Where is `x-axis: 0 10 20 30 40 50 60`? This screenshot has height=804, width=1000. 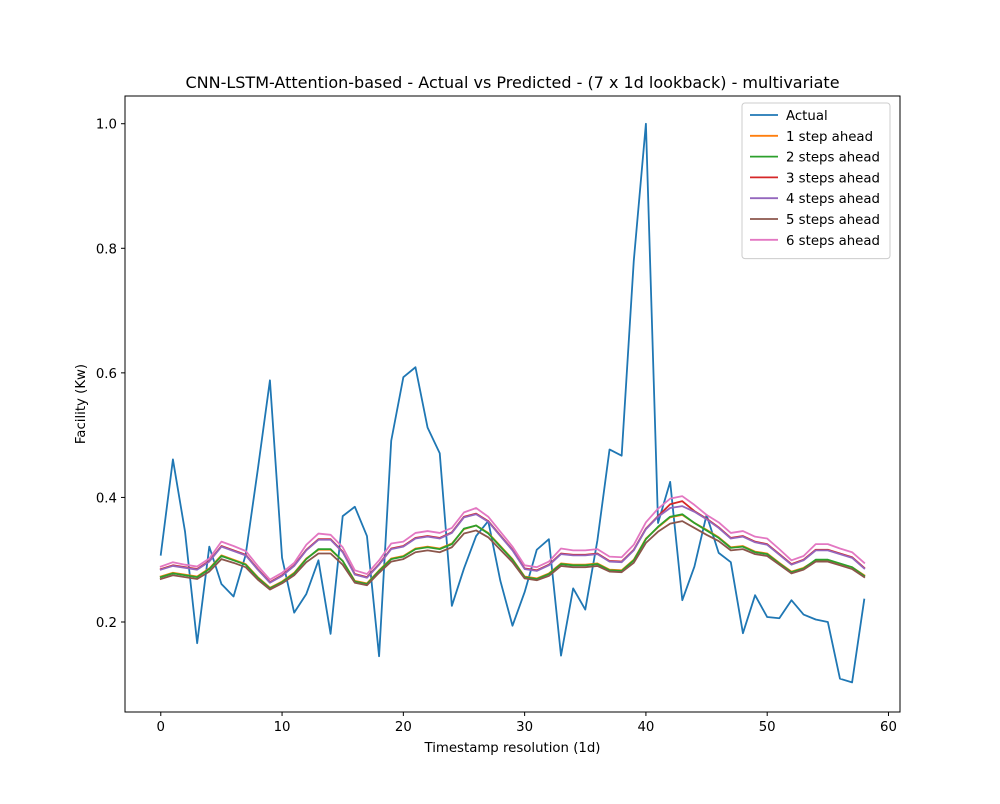 x-axis: 0 10 20 30 40 50 60 is located at coordinates (527, 723).